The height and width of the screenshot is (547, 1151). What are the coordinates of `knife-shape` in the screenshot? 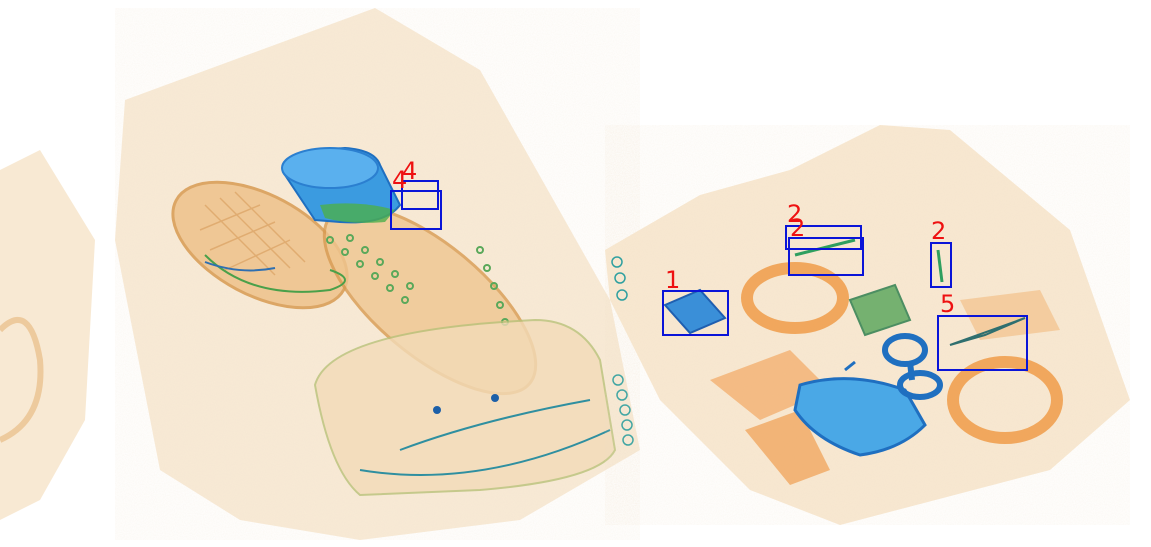 It's located at (987, 331).